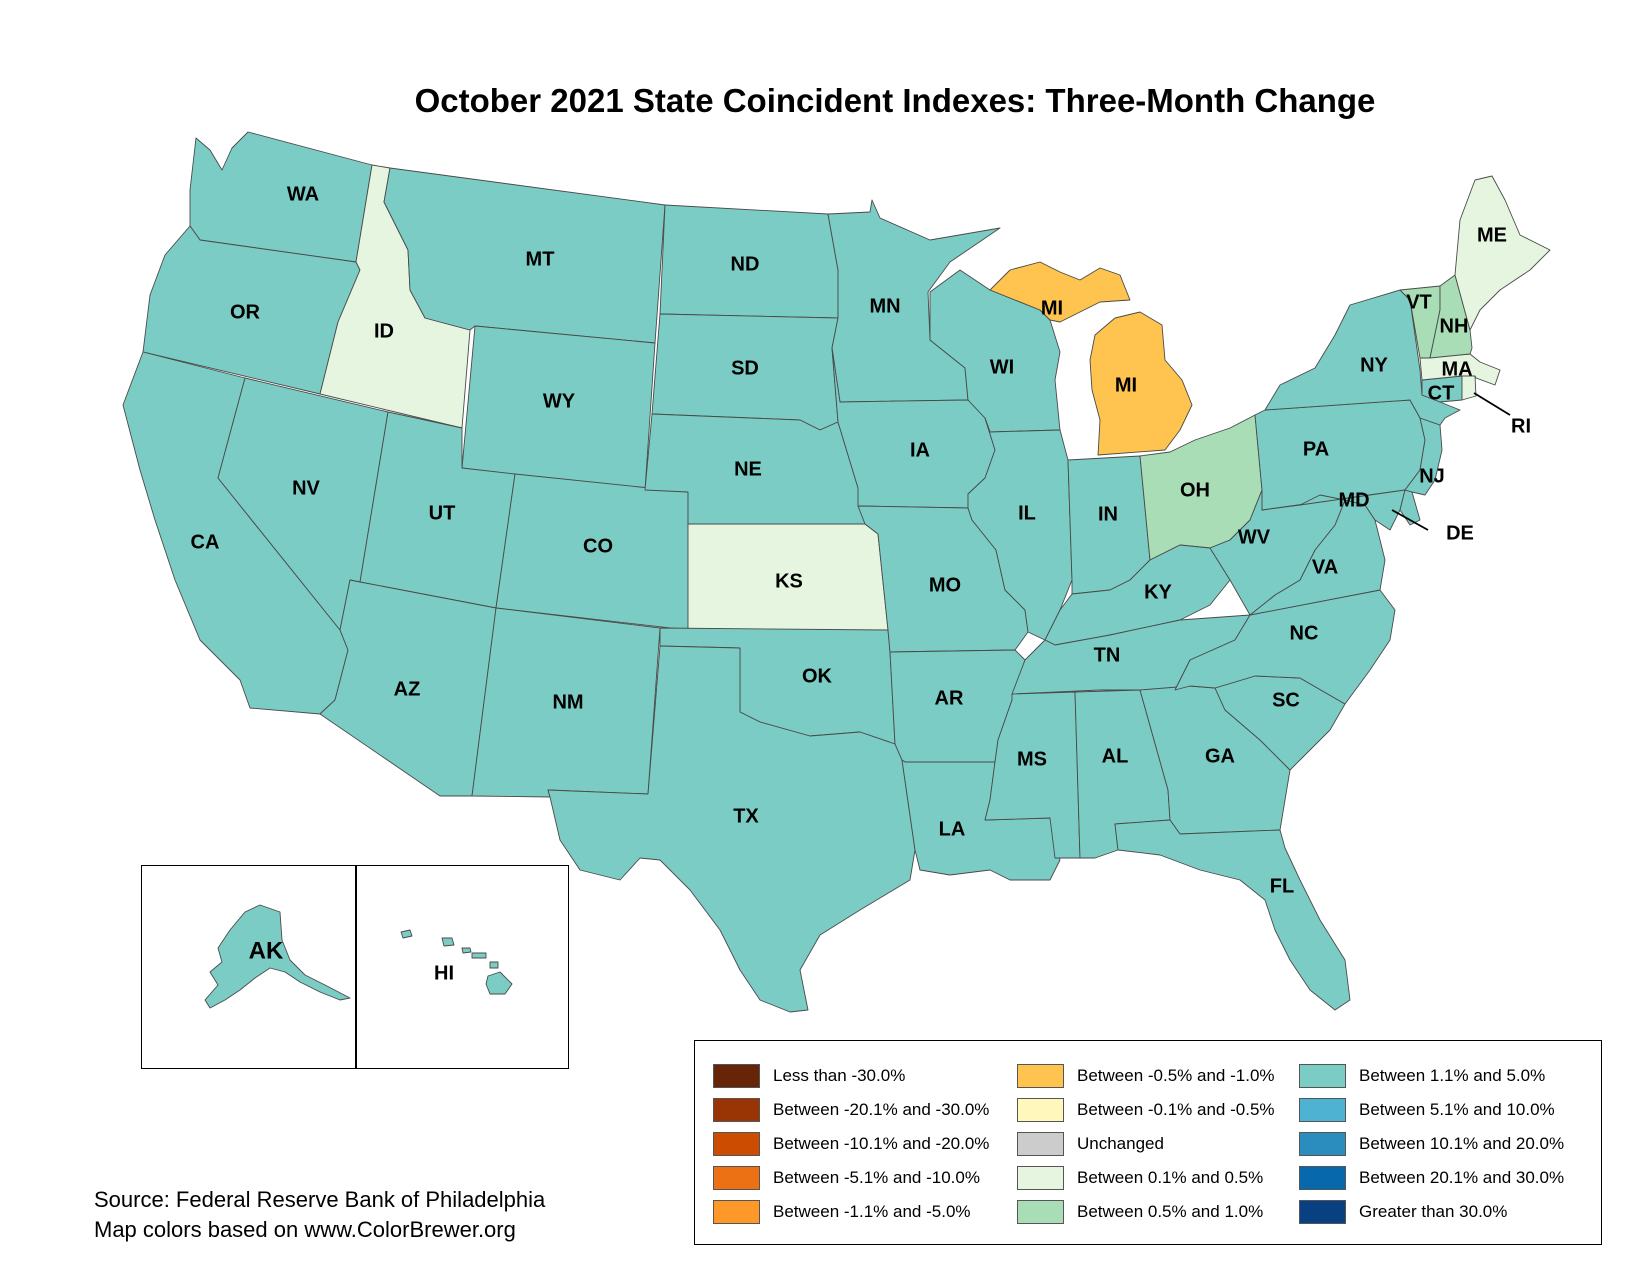  Describe the element at coordinates (881, 1109) in the screenshot. I see `legend-label: Between -20.1% and -30.0%` at that location.